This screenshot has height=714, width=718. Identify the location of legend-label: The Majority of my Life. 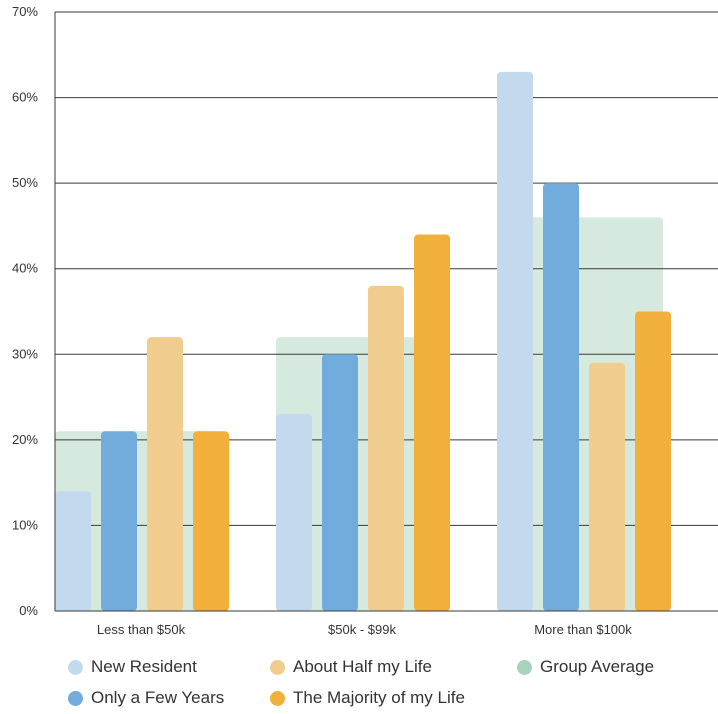
(379, 697).